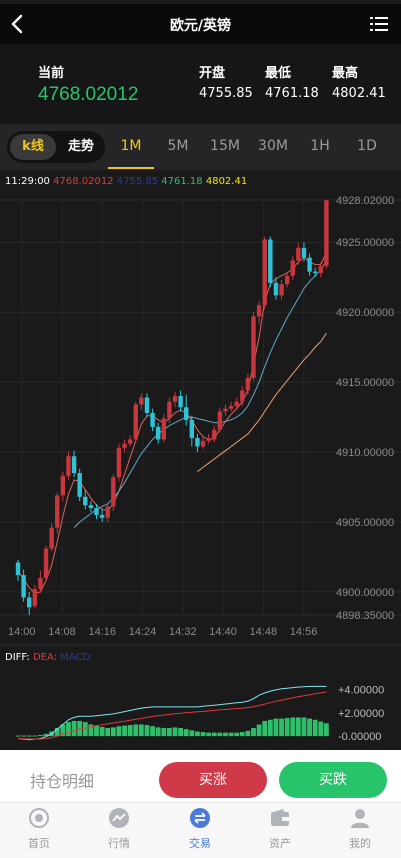 The height and width of the screenshot is (858, 401). I want to click on nav-item-home: 首页, so click(39, 831).